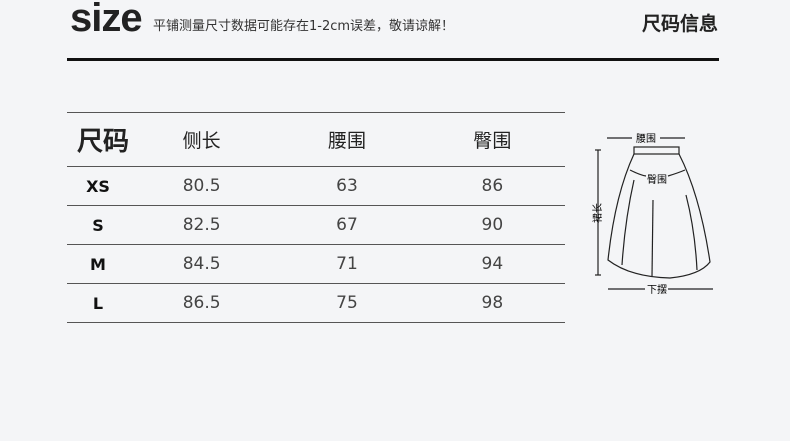 This screenshot has height=441, width=790. I want to click on side-length-cell: 84.5, so click(202, 264).